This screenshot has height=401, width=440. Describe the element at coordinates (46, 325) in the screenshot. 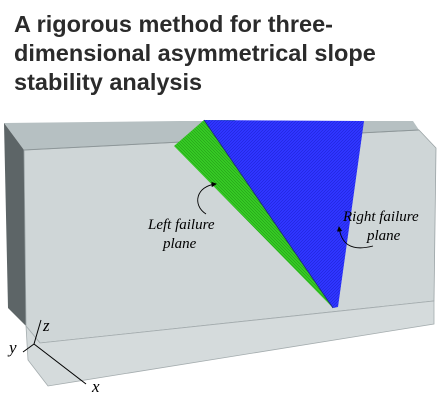

I see `z-axis-label: z` at that location.